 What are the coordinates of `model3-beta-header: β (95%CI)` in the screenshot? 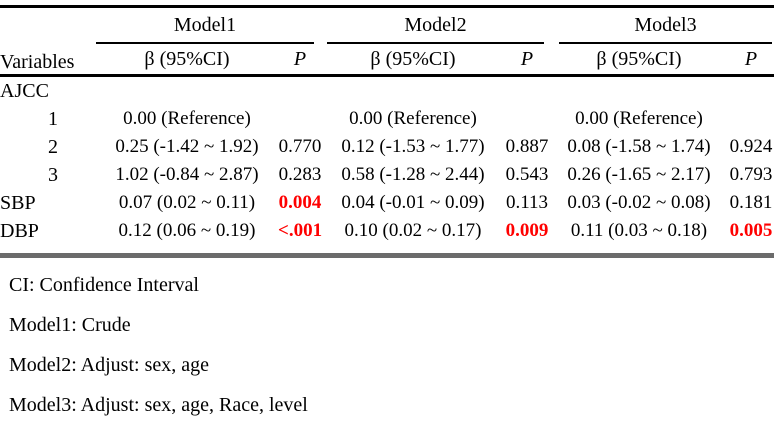 It's located at (639, 60).